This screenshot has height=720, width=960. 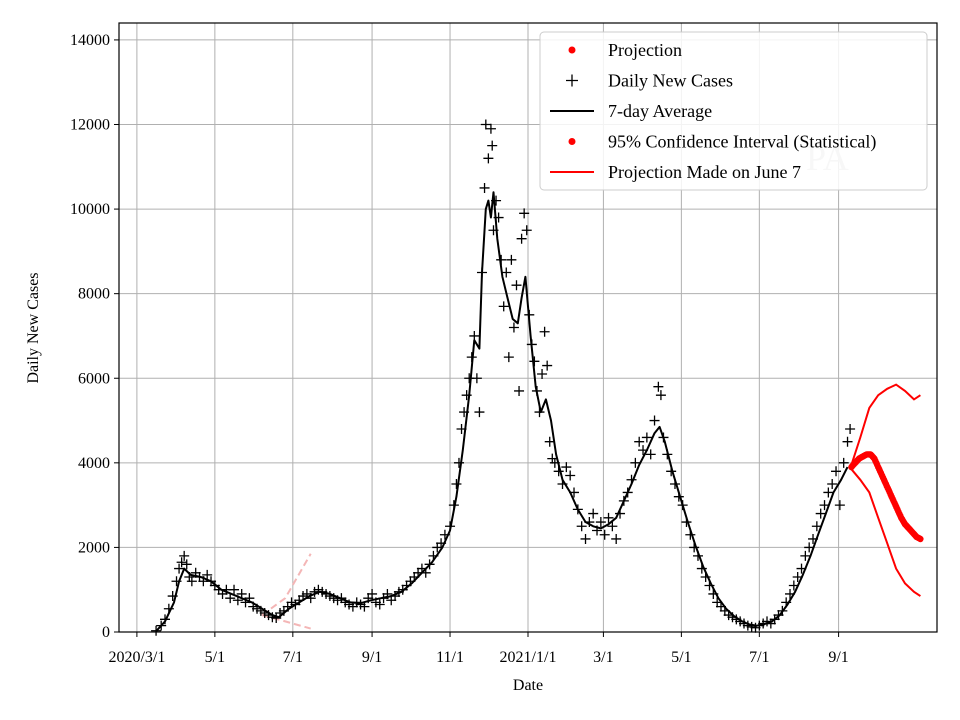 What do you see at coordinates (660, 111) in the screenshot?
I see `legend-label: 7-day Average` at bounding box center [660, 111].